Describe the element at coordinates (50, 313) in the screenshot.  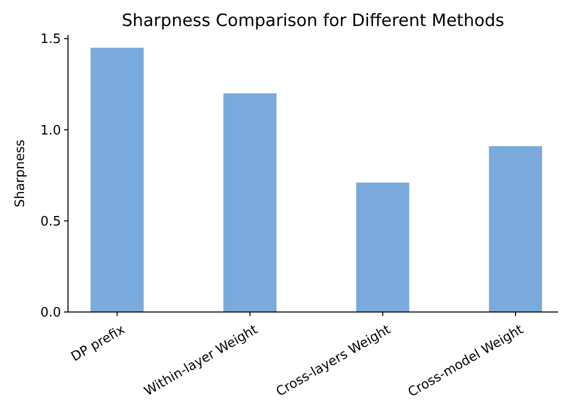
I see `y-tick-label: 0.0` at that location.